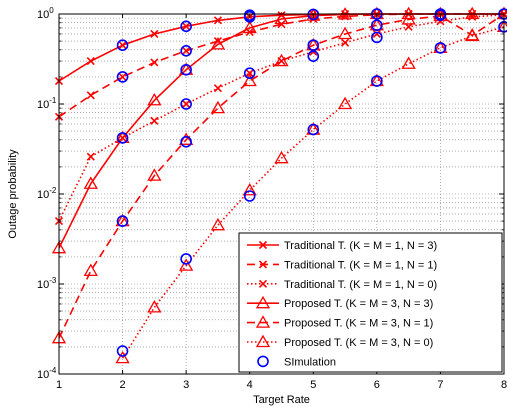 The width and height of the screenshot is (507, 409). Describe the element at coordinates (47, 103) in the screenshot. I see `y-tick-label: 10⁻¹` at that location.